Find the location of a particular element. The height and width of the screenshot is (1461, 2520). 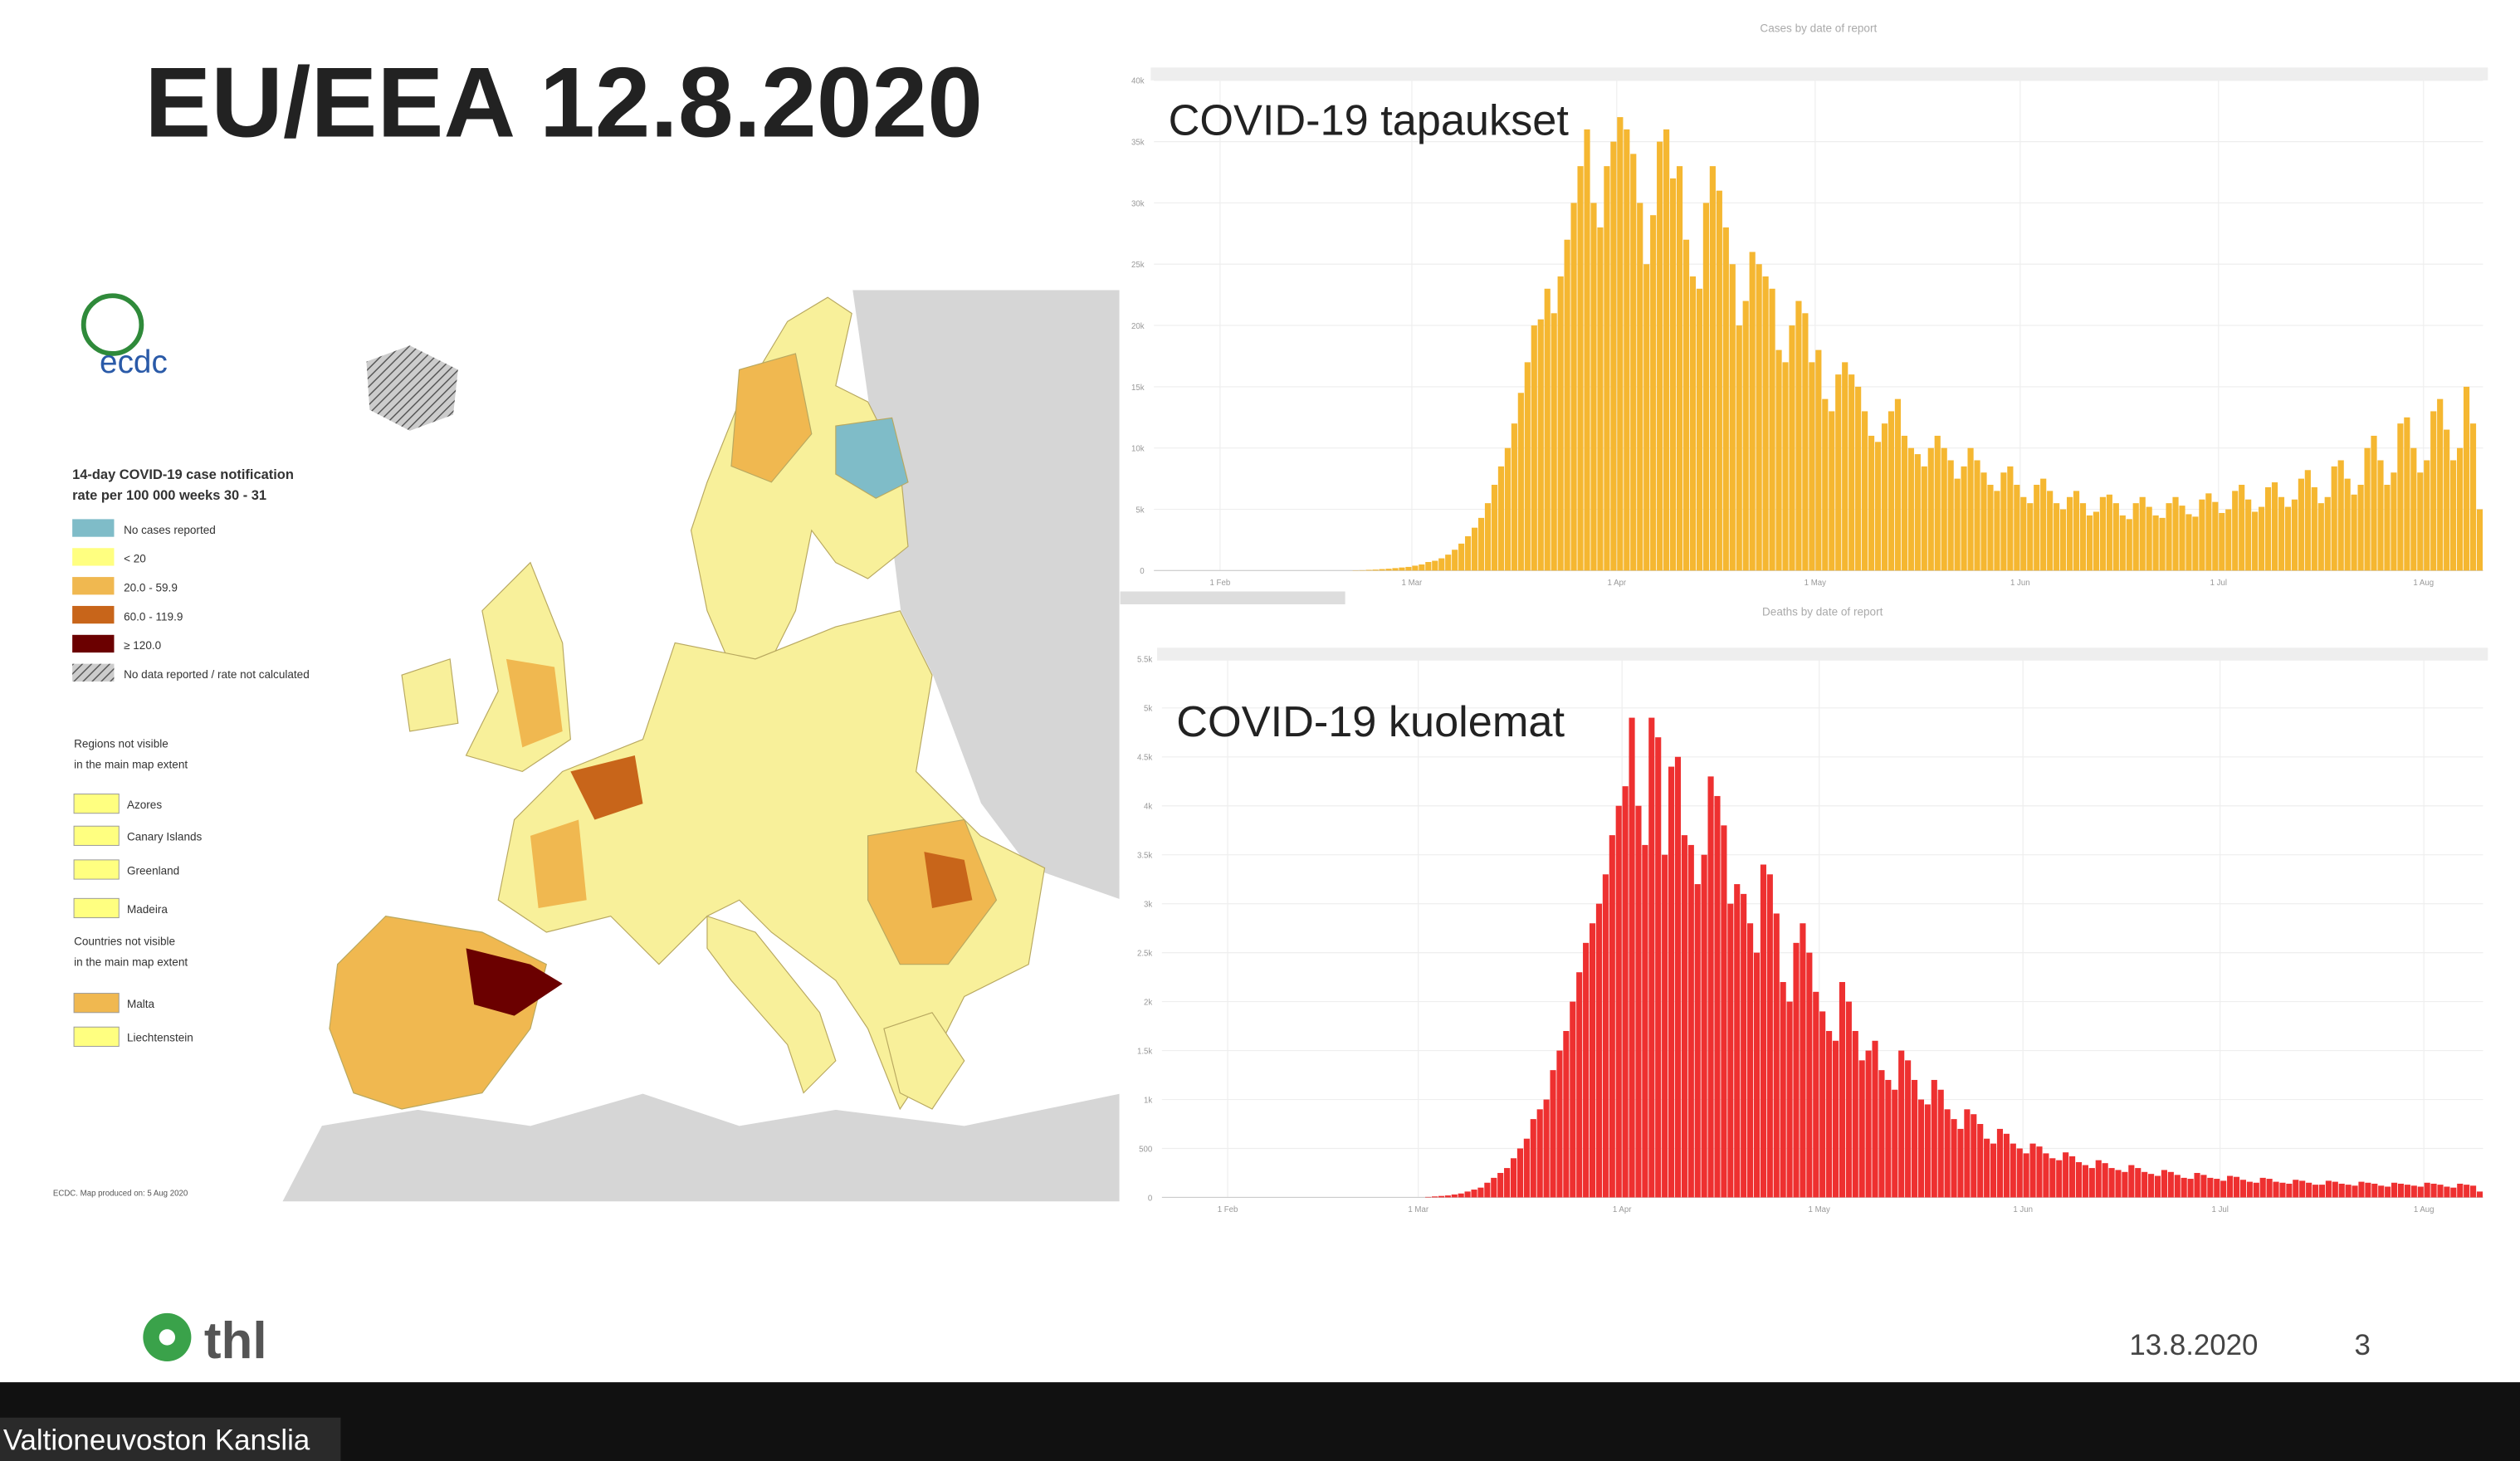

legend-label: 60.0 - 119.9 is located at coordinates (153, 616).